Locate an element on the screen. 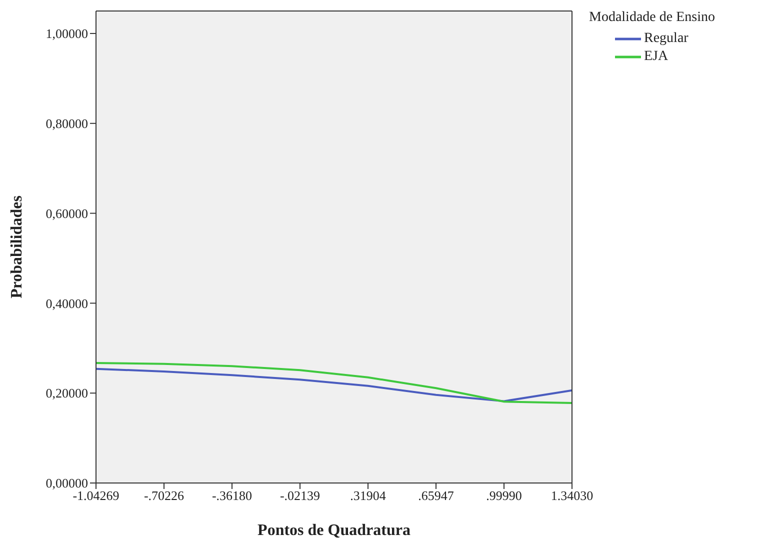  x-axis-title: Pontos de Quadratura is located at coordinates (334, 530).